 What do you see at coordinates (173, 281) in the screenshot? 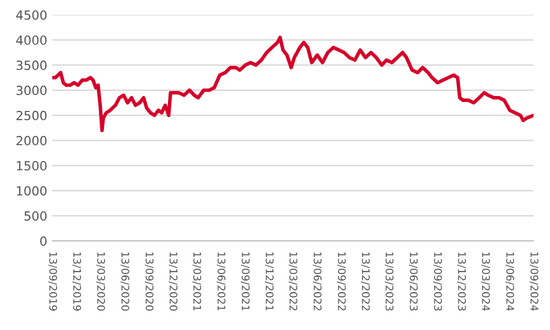
I see `x-tick-label: 13/12/2020` at bounding box center [173, 281].